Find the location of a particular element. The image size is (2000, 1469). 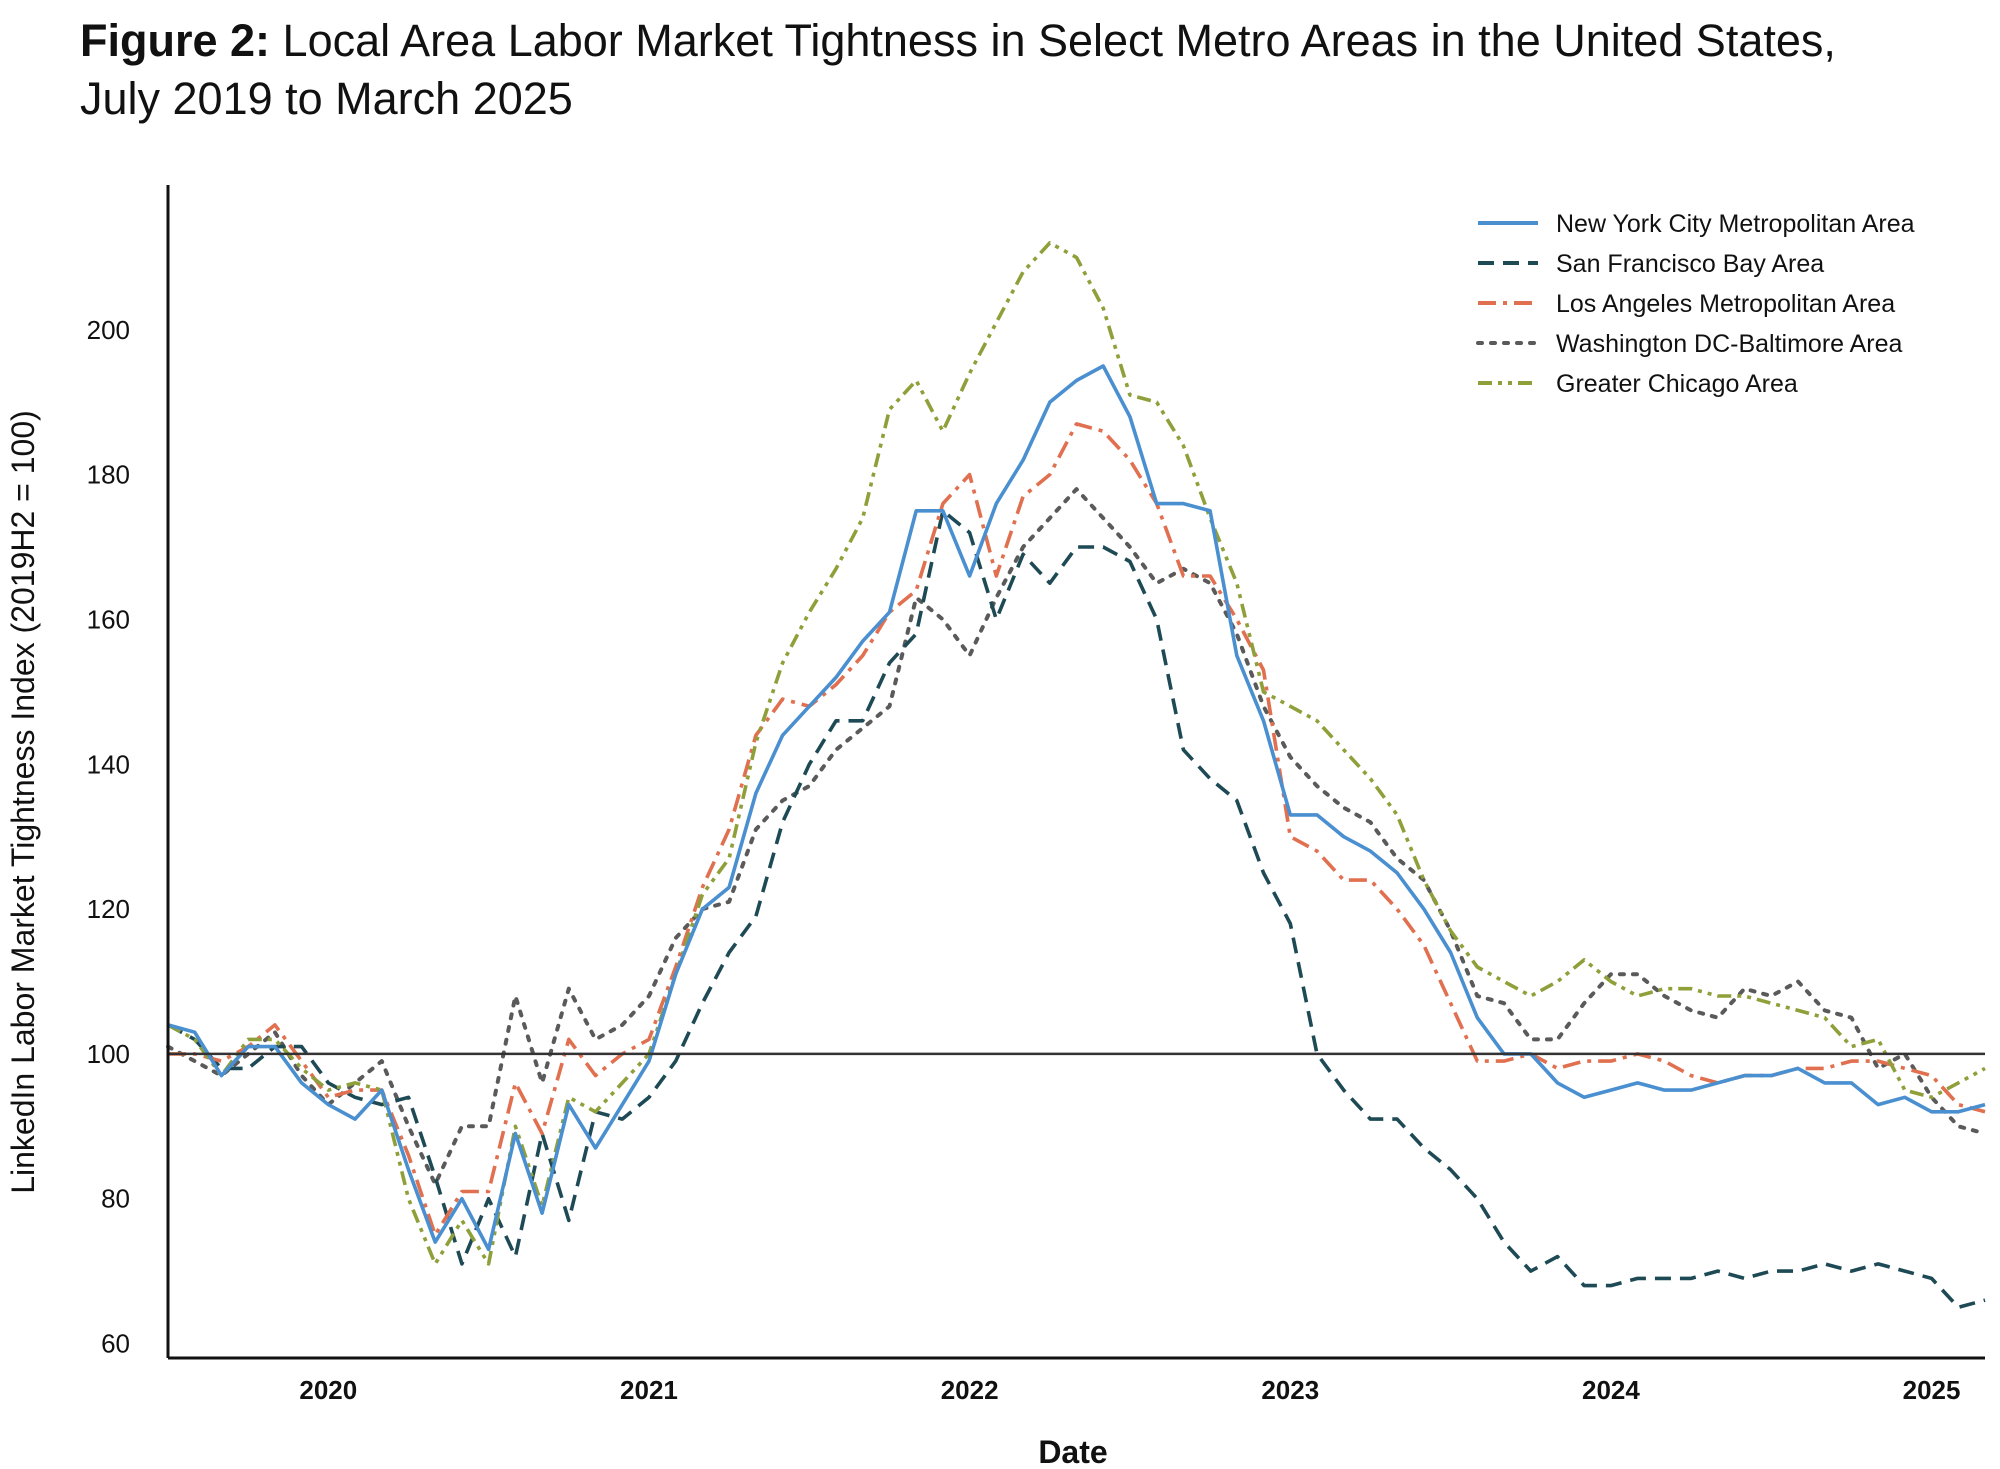

legend-label: Los Angeles Metropolitan Area is located at coordinates (1725, 304).